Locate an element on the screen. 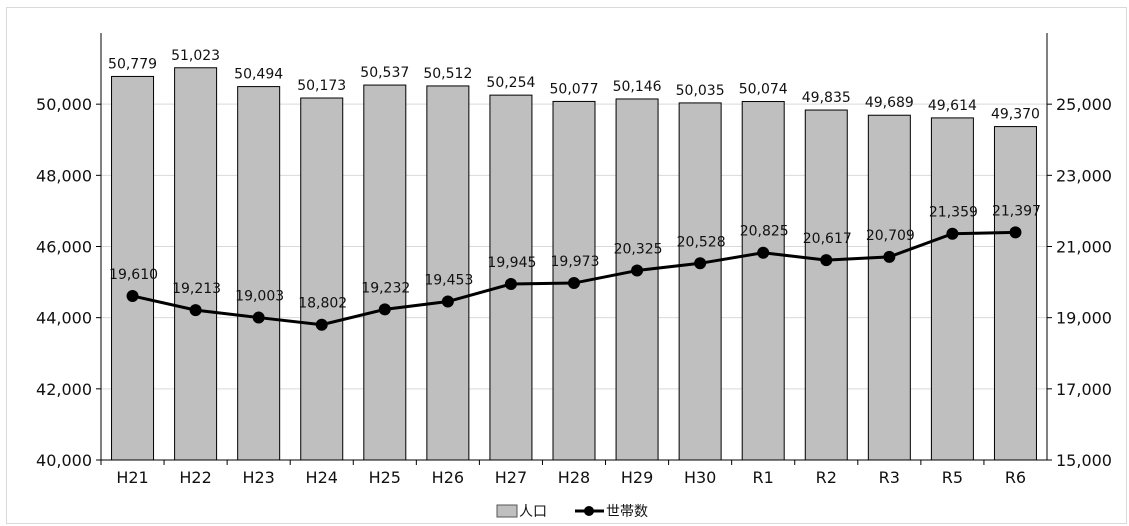  bar-label-H26: 50,512 is located at coordinates (447, 74).